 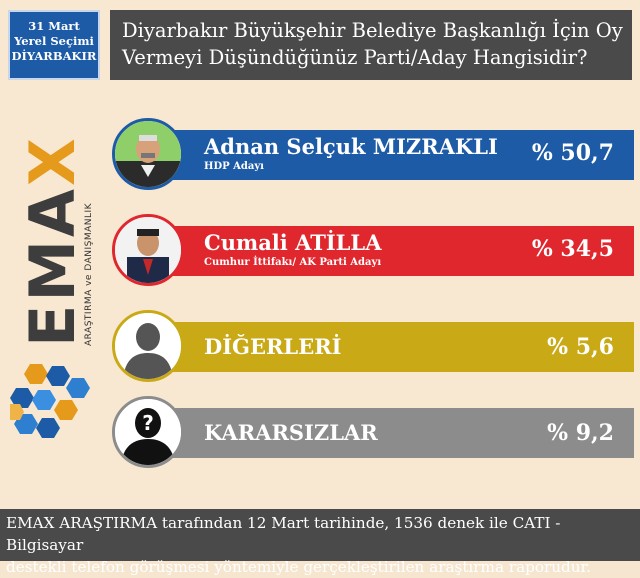 I want to click on result-bar: Adnan Selçuk MIZRAKLI HDP Adayı % 50,7, so click(x=393, y=155).